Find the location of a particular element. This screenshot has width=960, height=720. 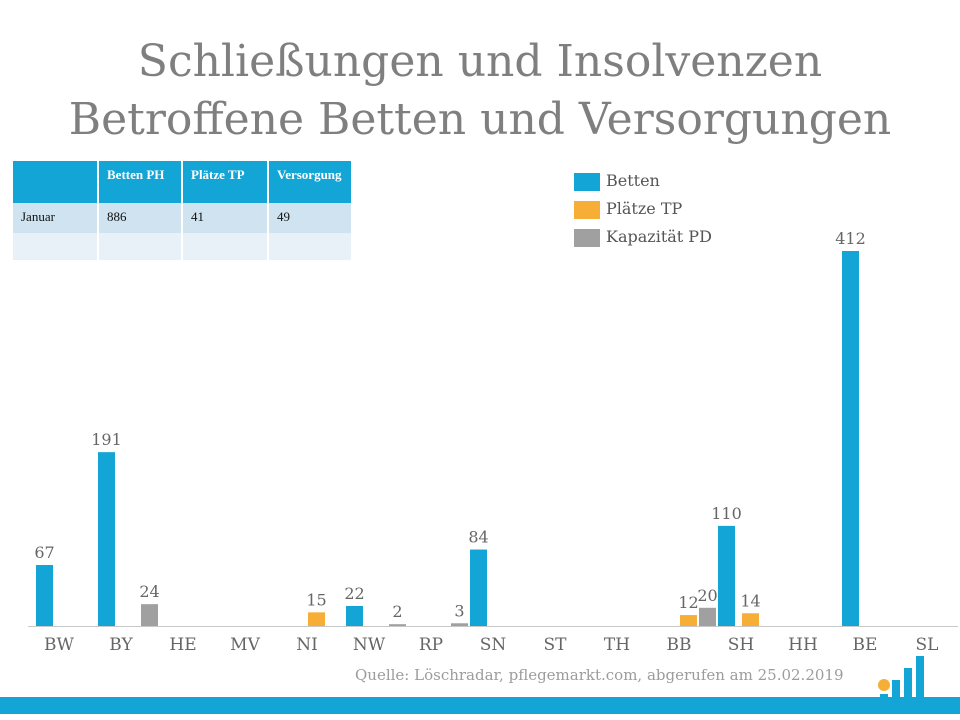

data-label-betten-by: 191 is located at coordinates (106, 439).